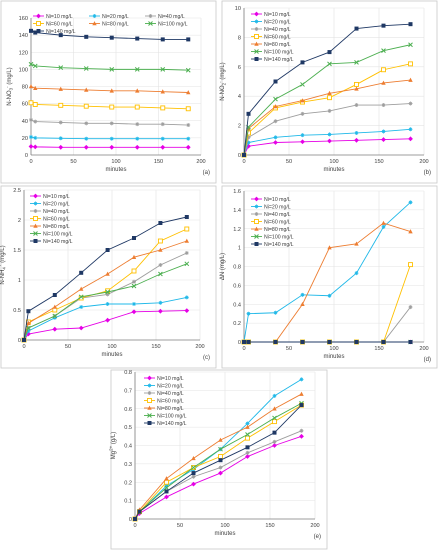  What do you see at coordinates (17, 311) in the screenshot?
I see `y-tick-label: 0.5` at bounding box center [17, 311].